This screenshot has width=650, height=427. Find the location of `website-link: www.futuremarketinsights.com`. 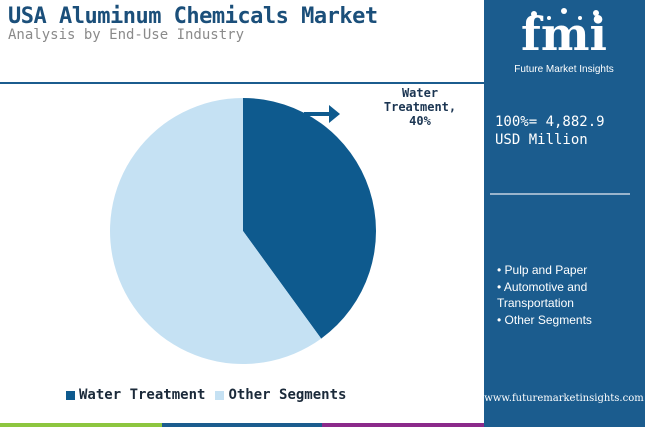

website-link: www.futuremarketinsights.com is located at coordinates (564, 398).